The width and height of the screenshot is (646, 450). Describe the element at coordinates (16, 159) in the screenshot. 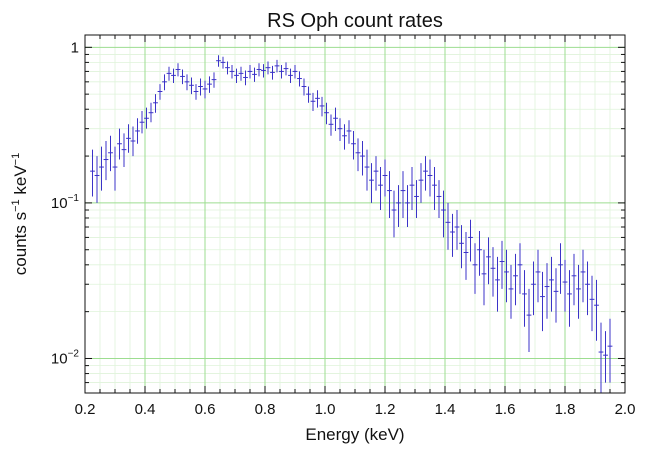

I see `y-axis-label-exp2: −1` at that location.